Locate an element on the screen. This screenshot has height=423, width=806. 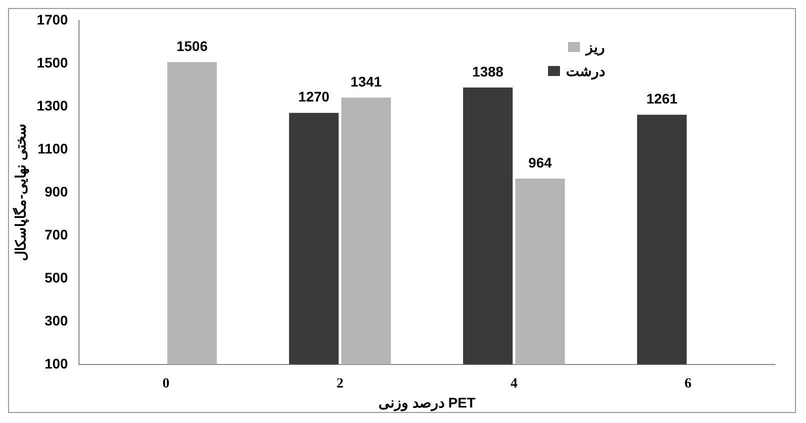
y-tick-label: 900 is located at coordinates (56, 191).